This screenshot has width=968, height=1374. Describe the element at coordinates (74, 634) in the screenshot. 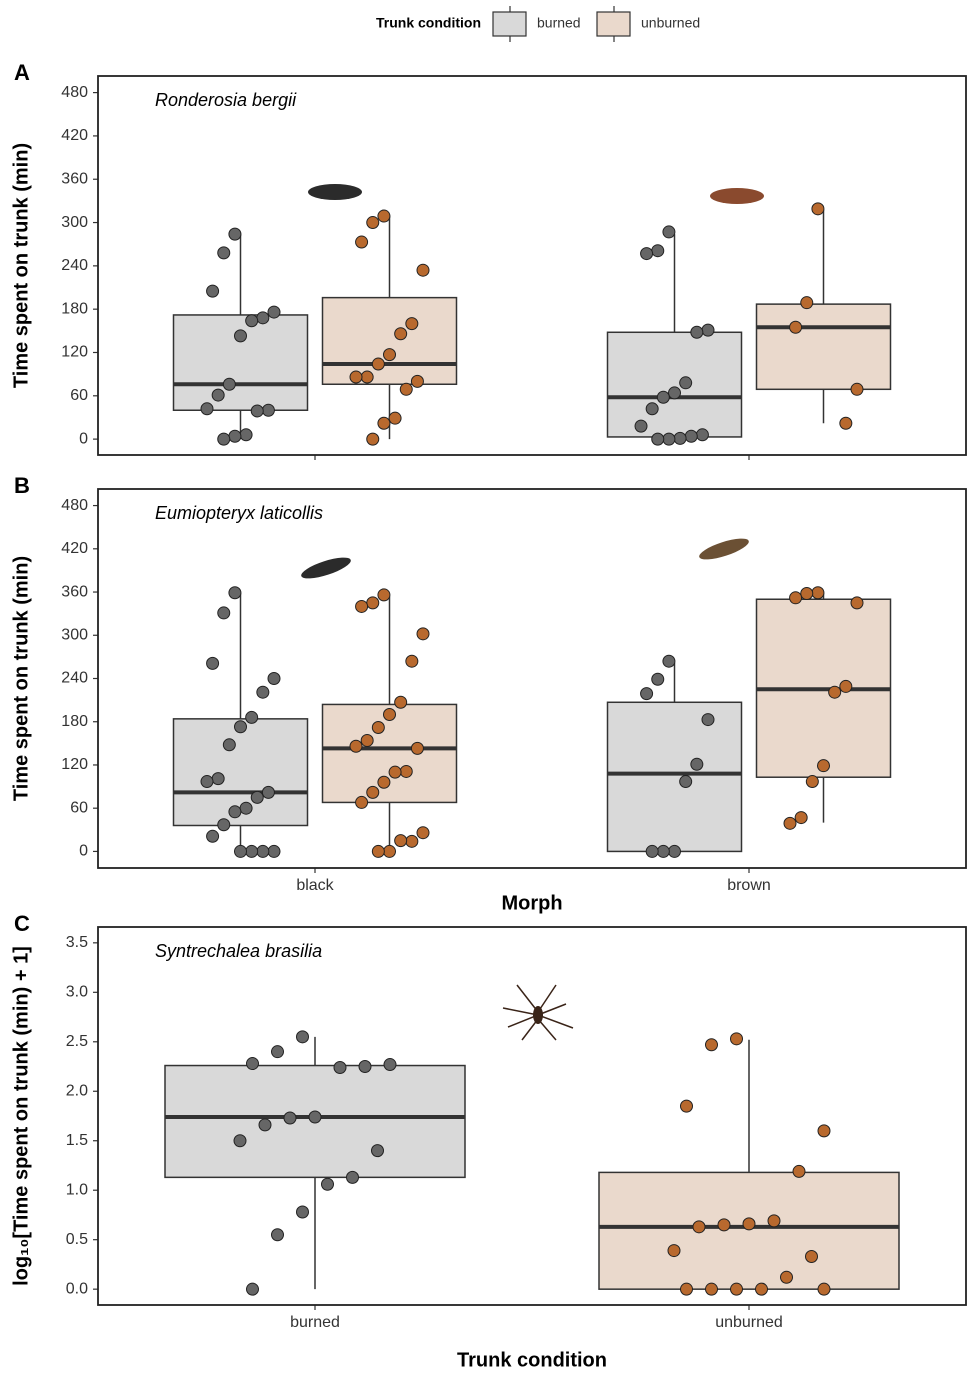

I see `y-tick-label: 300` at that location.